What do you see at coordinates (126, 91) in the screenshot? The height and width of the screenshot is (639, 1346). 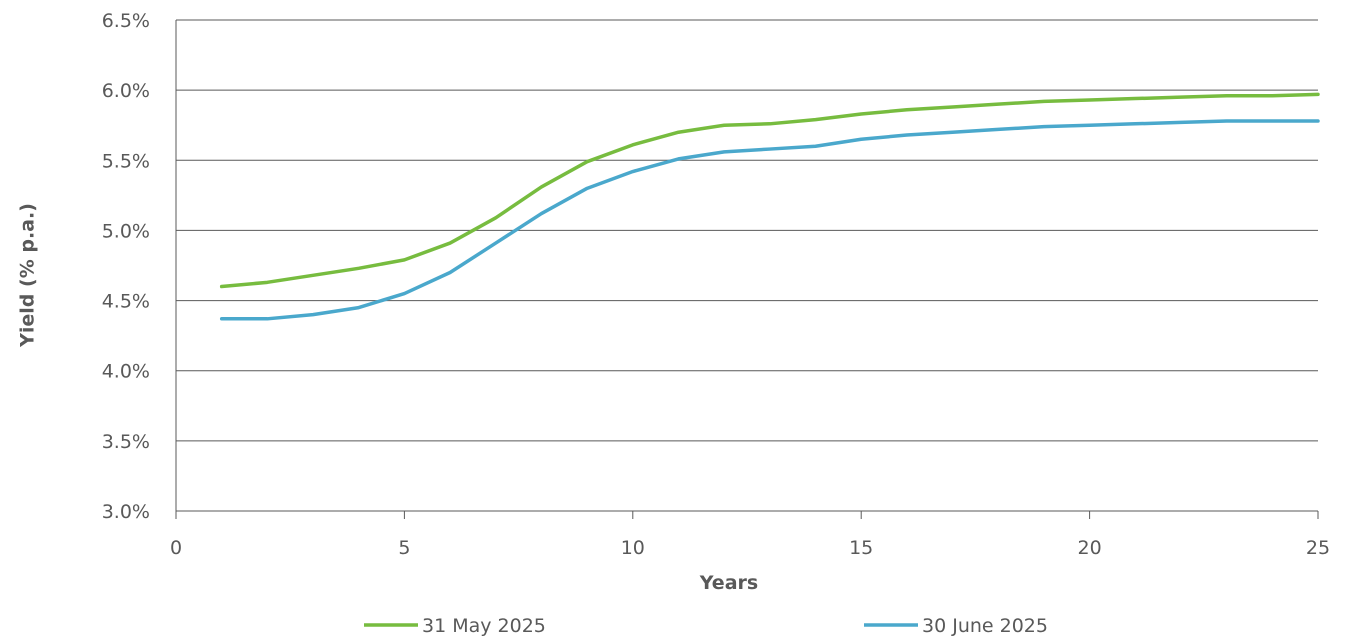 I see `y-tick-label: 6.0%` at bounding box center [126, 91].